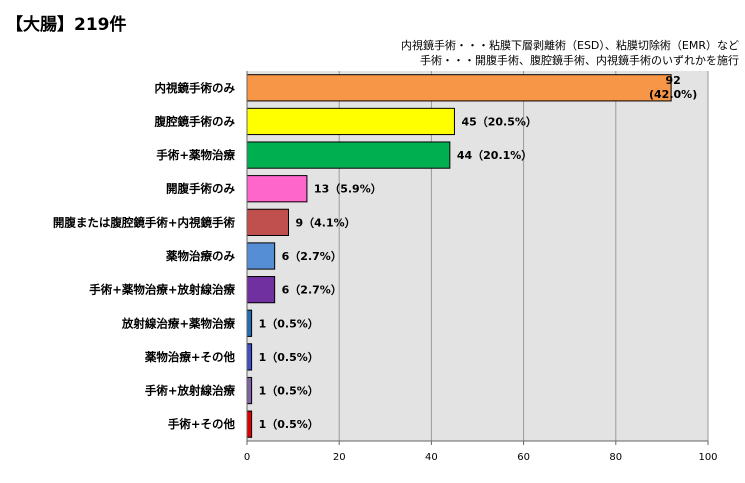 Image resolution: width=745 pixels, height=483 pixels. Describe the element at coordinates (190, 391) in the screenshot. I see `category-label: 手術+放射線治療` at that location.